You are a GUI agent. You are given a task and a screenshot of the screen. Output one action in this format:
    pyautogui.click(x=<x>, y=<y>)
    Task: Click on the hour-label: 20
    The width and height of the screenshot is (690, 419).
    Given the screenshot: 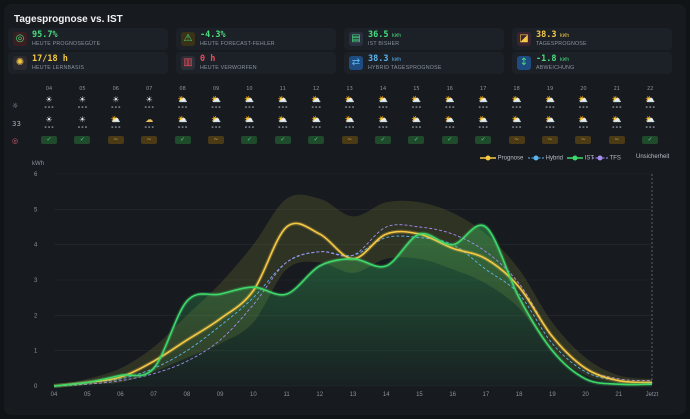 What is the action you would take?
    pyautogui.click(x=583, y=89)
    